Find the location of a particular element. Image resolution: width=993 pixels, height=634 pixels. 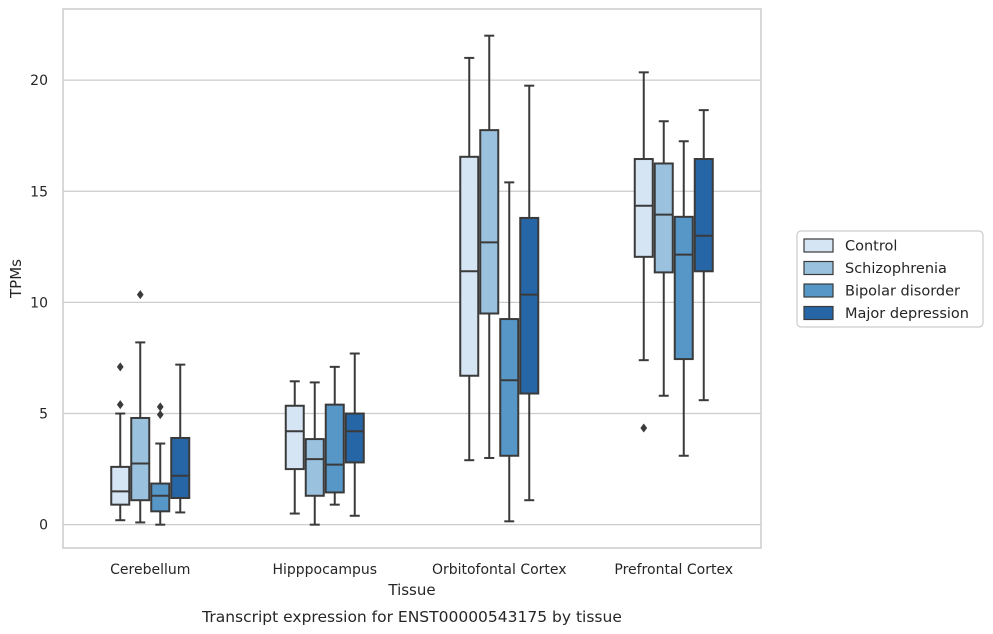

y-tick-labels: 0 5 10 15 20 is located at coordinates (39, 303).